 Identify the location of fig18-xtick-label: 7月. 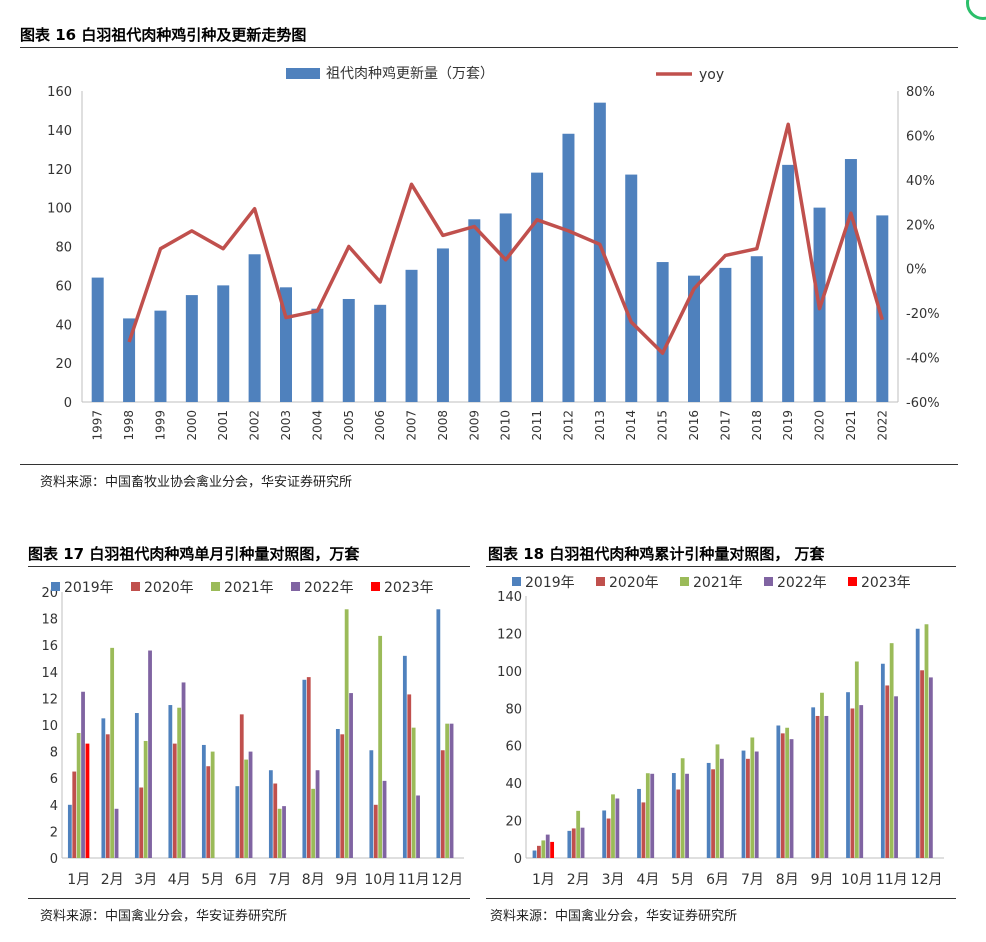
(752, 880).